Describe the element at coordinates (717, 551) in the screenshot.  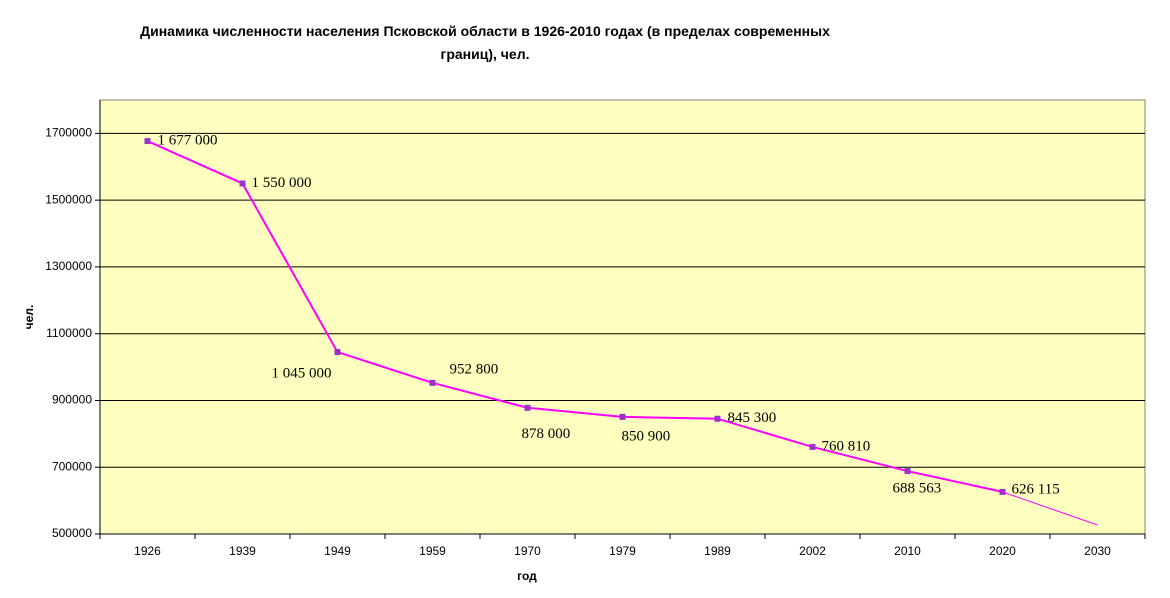
I see `x-tick-label: 1989` at that location.